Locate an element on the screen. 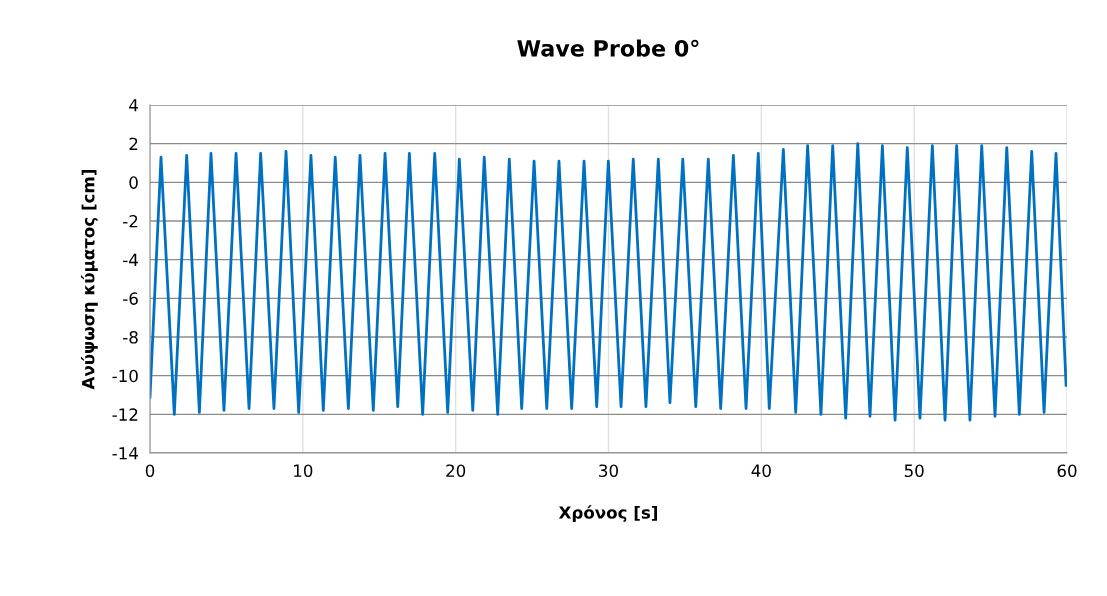 This screenshot has height=596, width=1107. x-tick-label: 50 is located at coordinates (914, 471).